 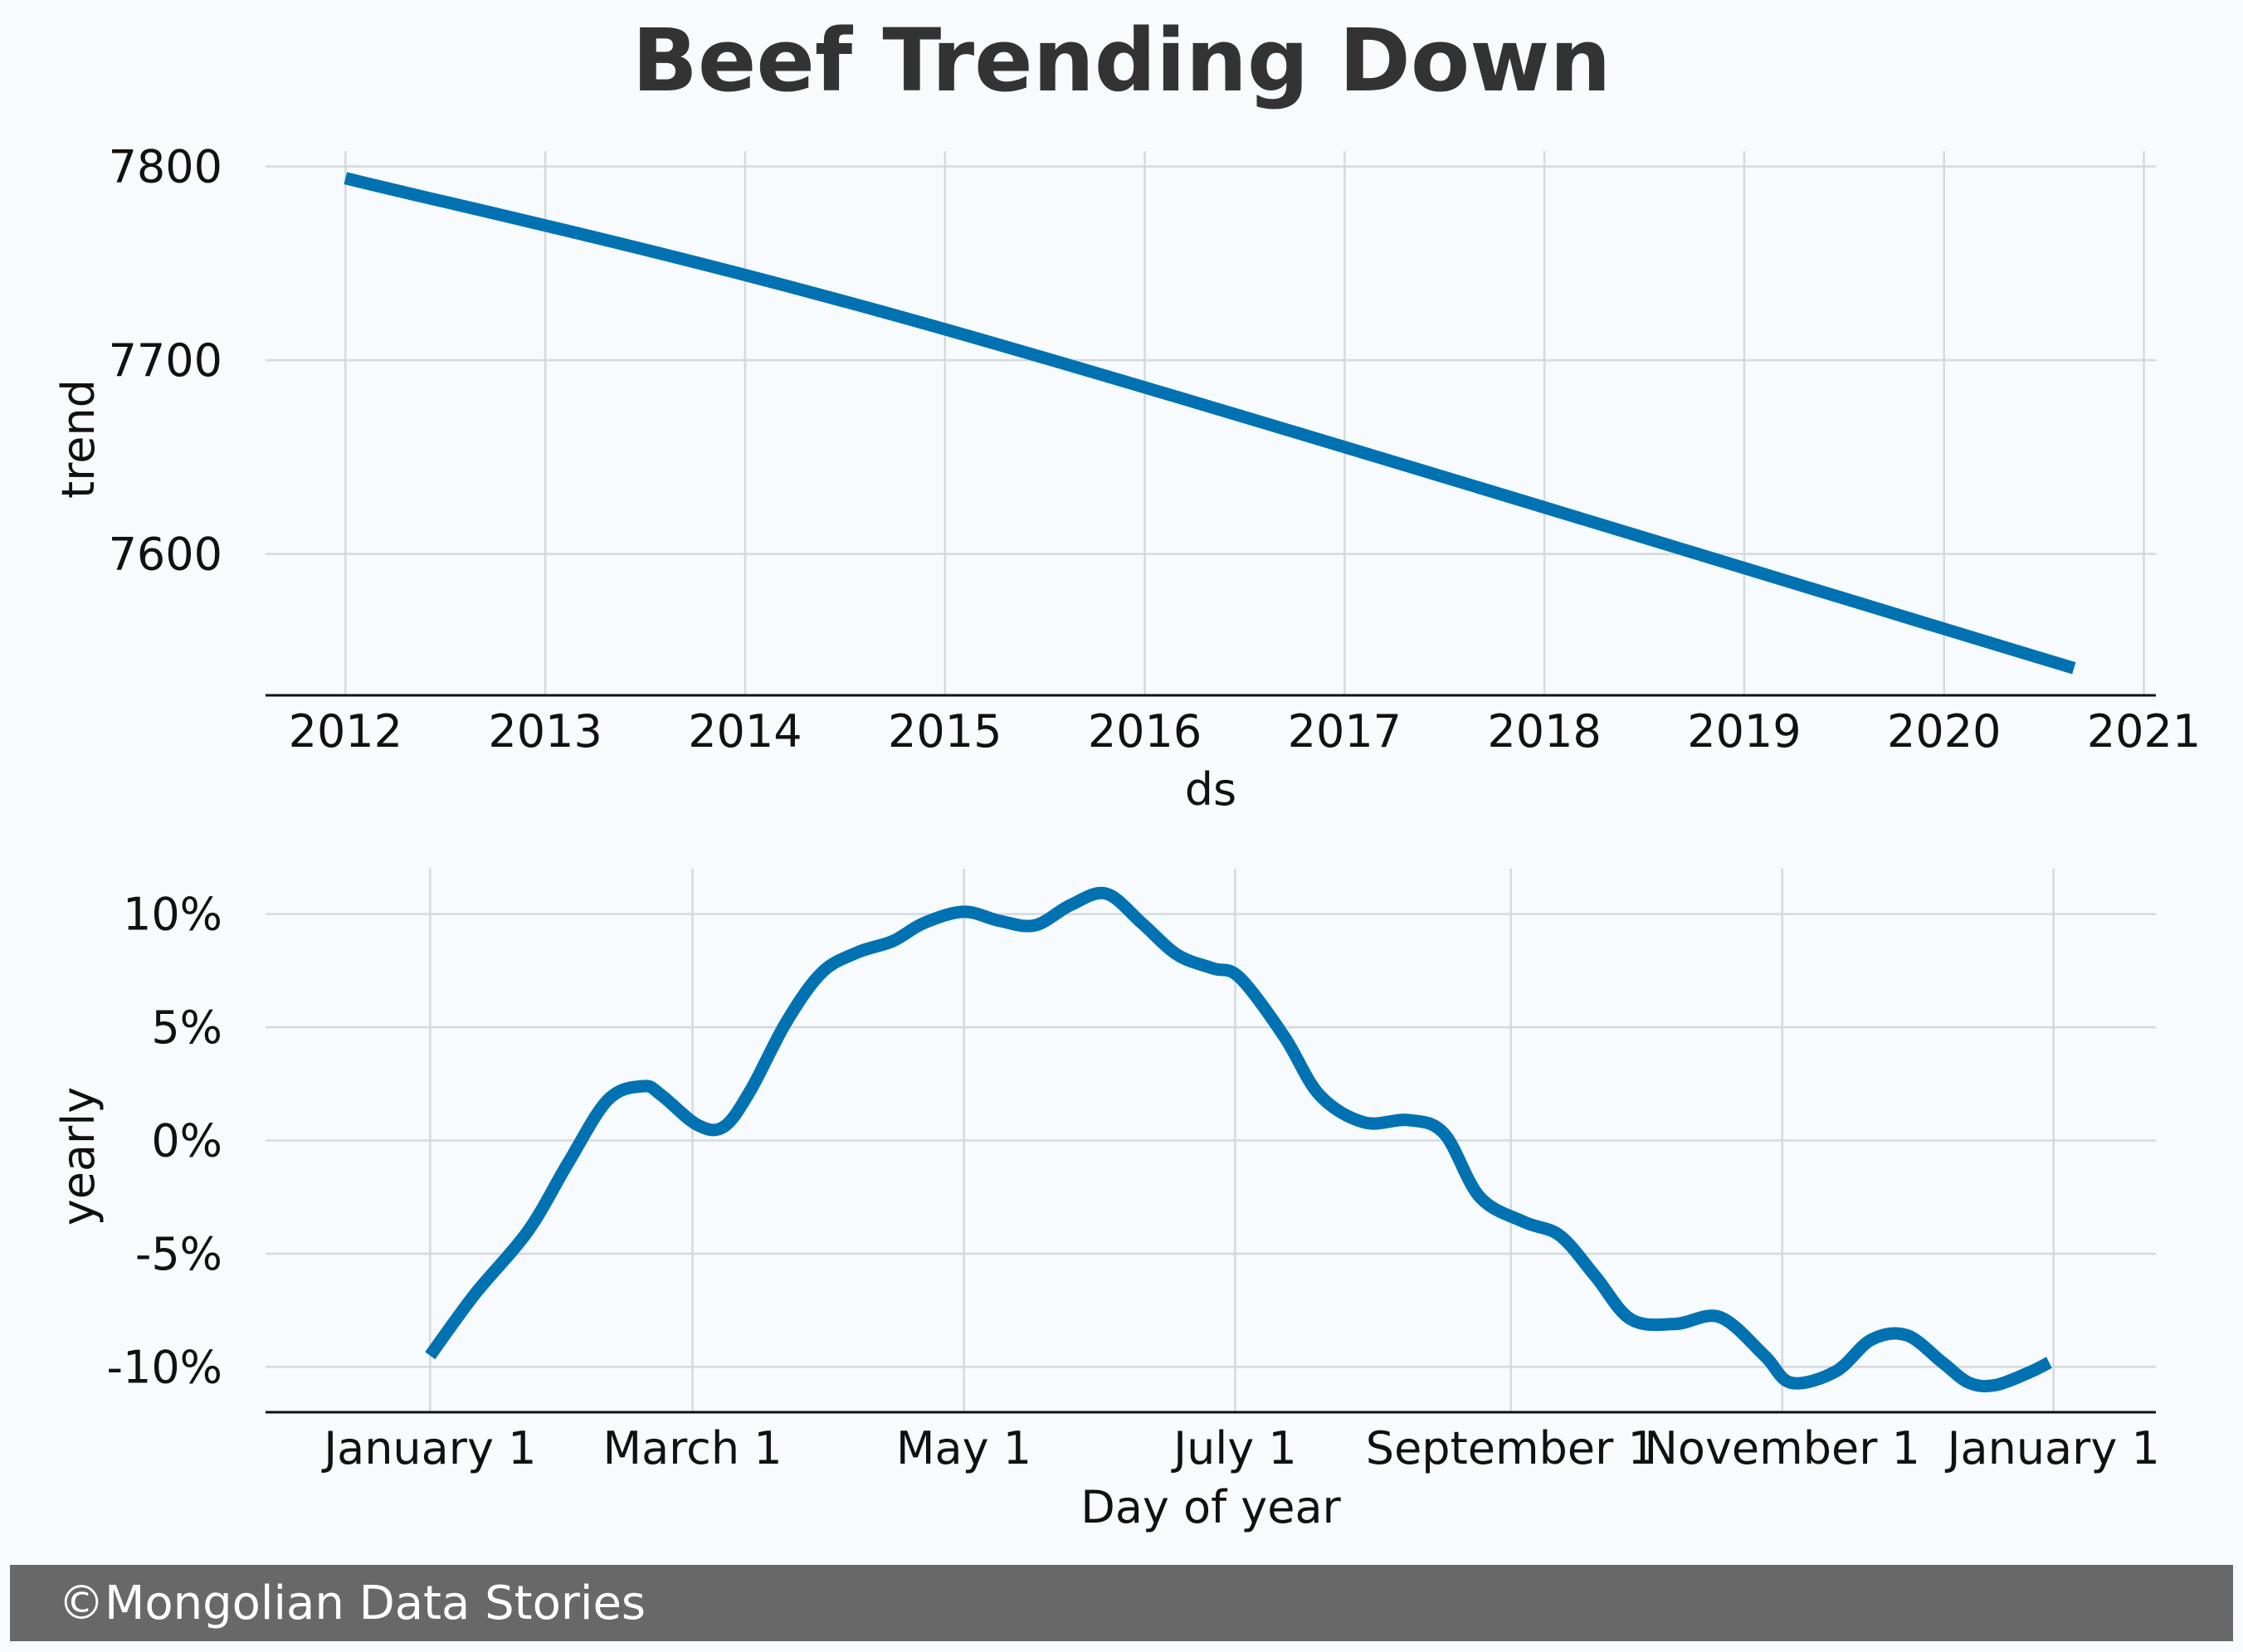 I want to click on x-tick-label: 2012, so click(x=346, y=732).